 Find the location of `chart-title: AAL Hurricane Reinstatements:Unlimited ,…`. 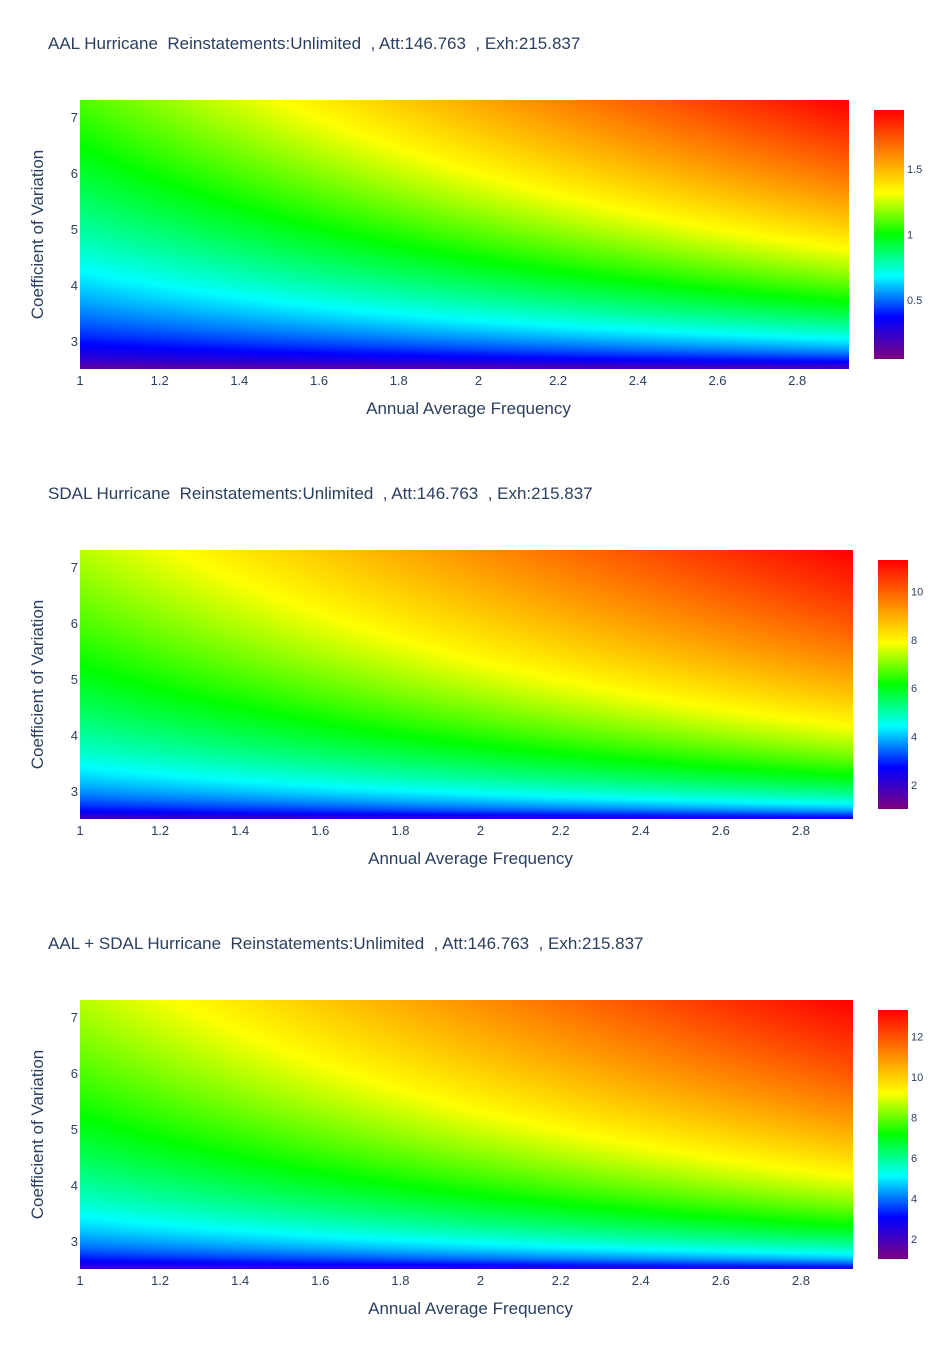

chart-title: AAL Hurricane Reinstatements:Unlimited ,… is located at coordinates (314, 43).